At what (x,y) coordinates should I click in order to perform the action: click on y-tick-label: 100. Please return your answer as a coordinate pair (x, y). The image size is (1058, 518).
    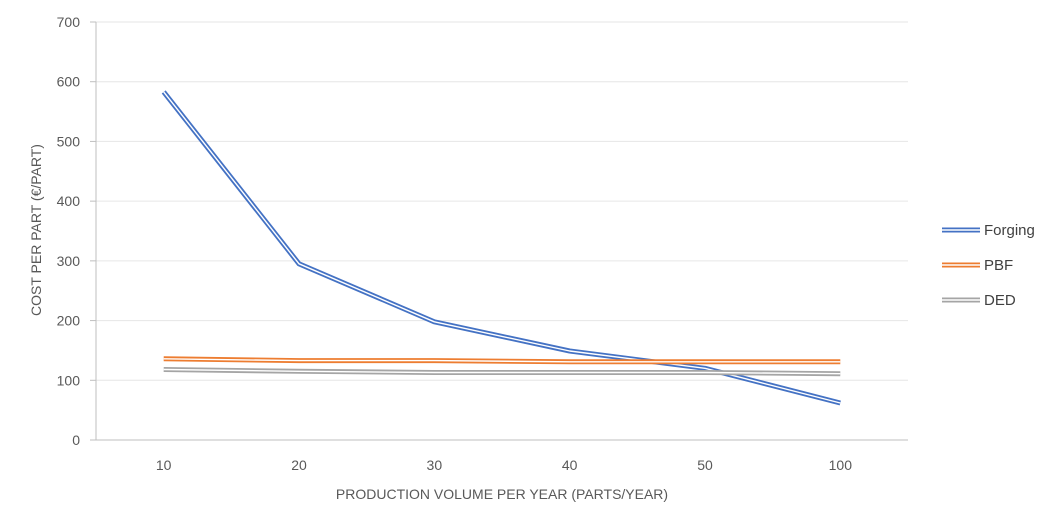
    Looking at the image, I should click on (69, 380).